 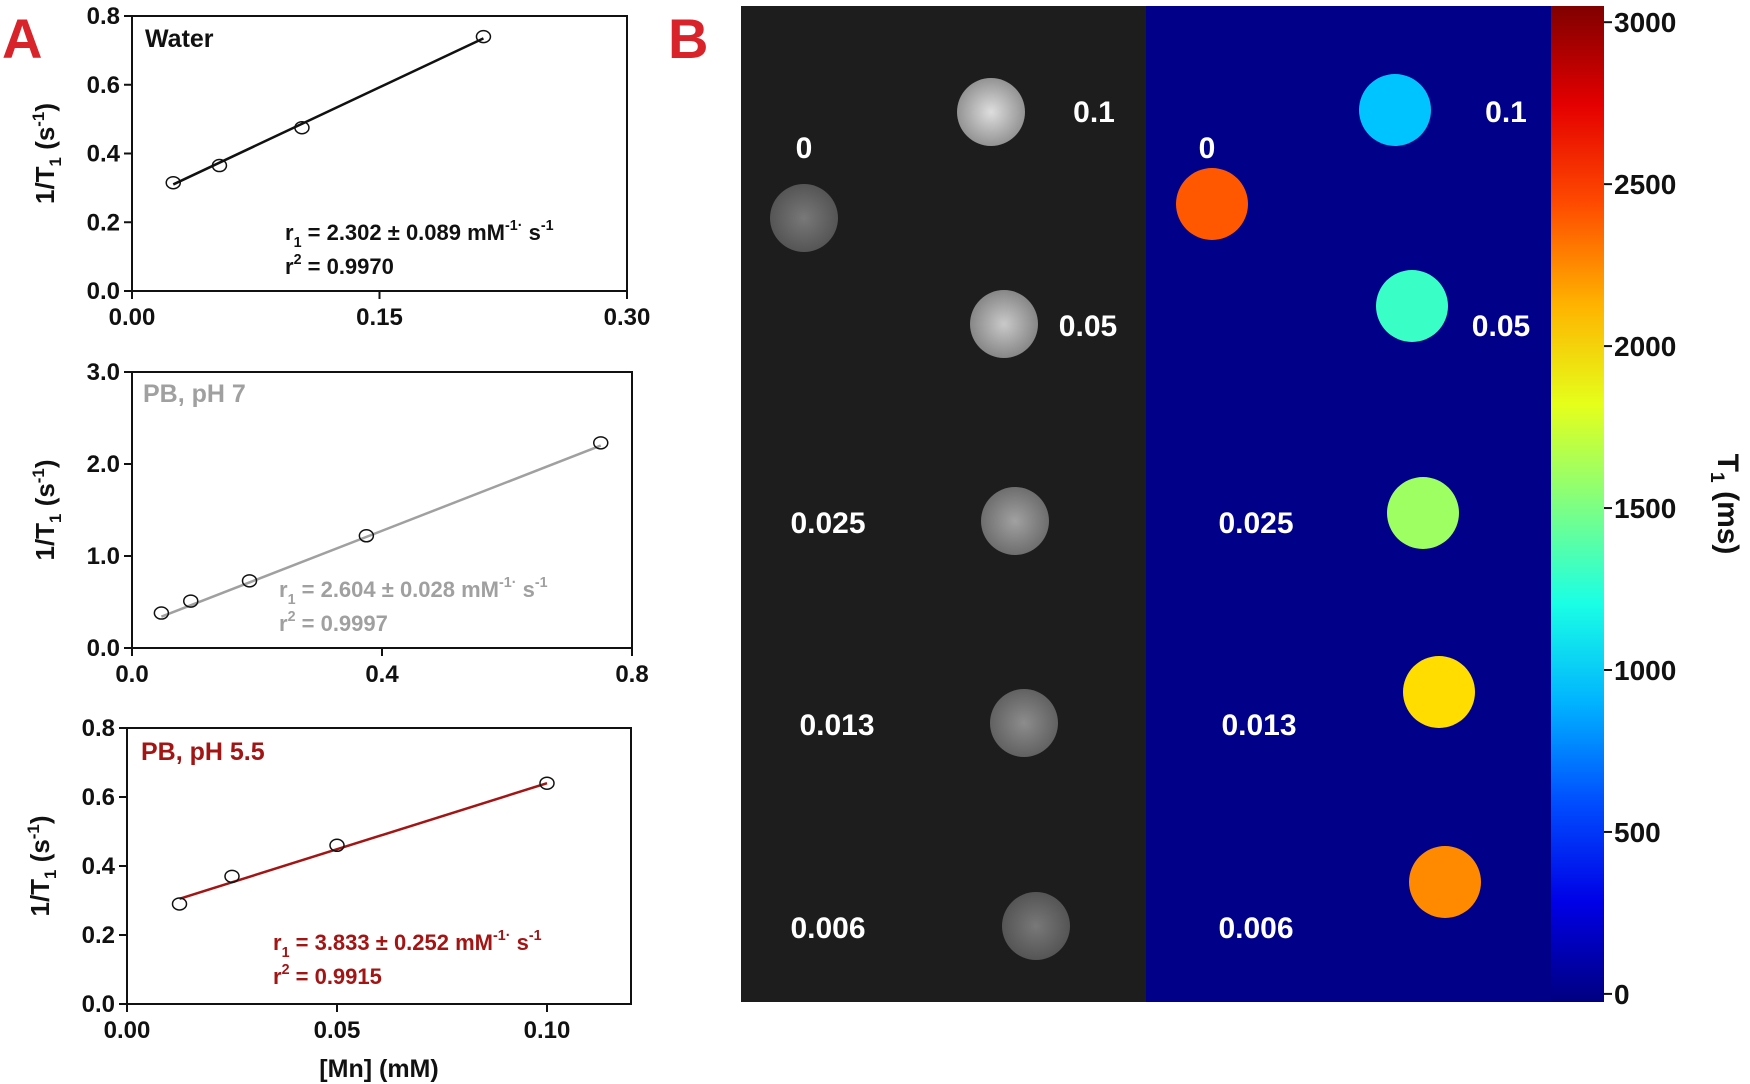 I want to click on y-tick-label: 0.4, so click(x=99, y=866).